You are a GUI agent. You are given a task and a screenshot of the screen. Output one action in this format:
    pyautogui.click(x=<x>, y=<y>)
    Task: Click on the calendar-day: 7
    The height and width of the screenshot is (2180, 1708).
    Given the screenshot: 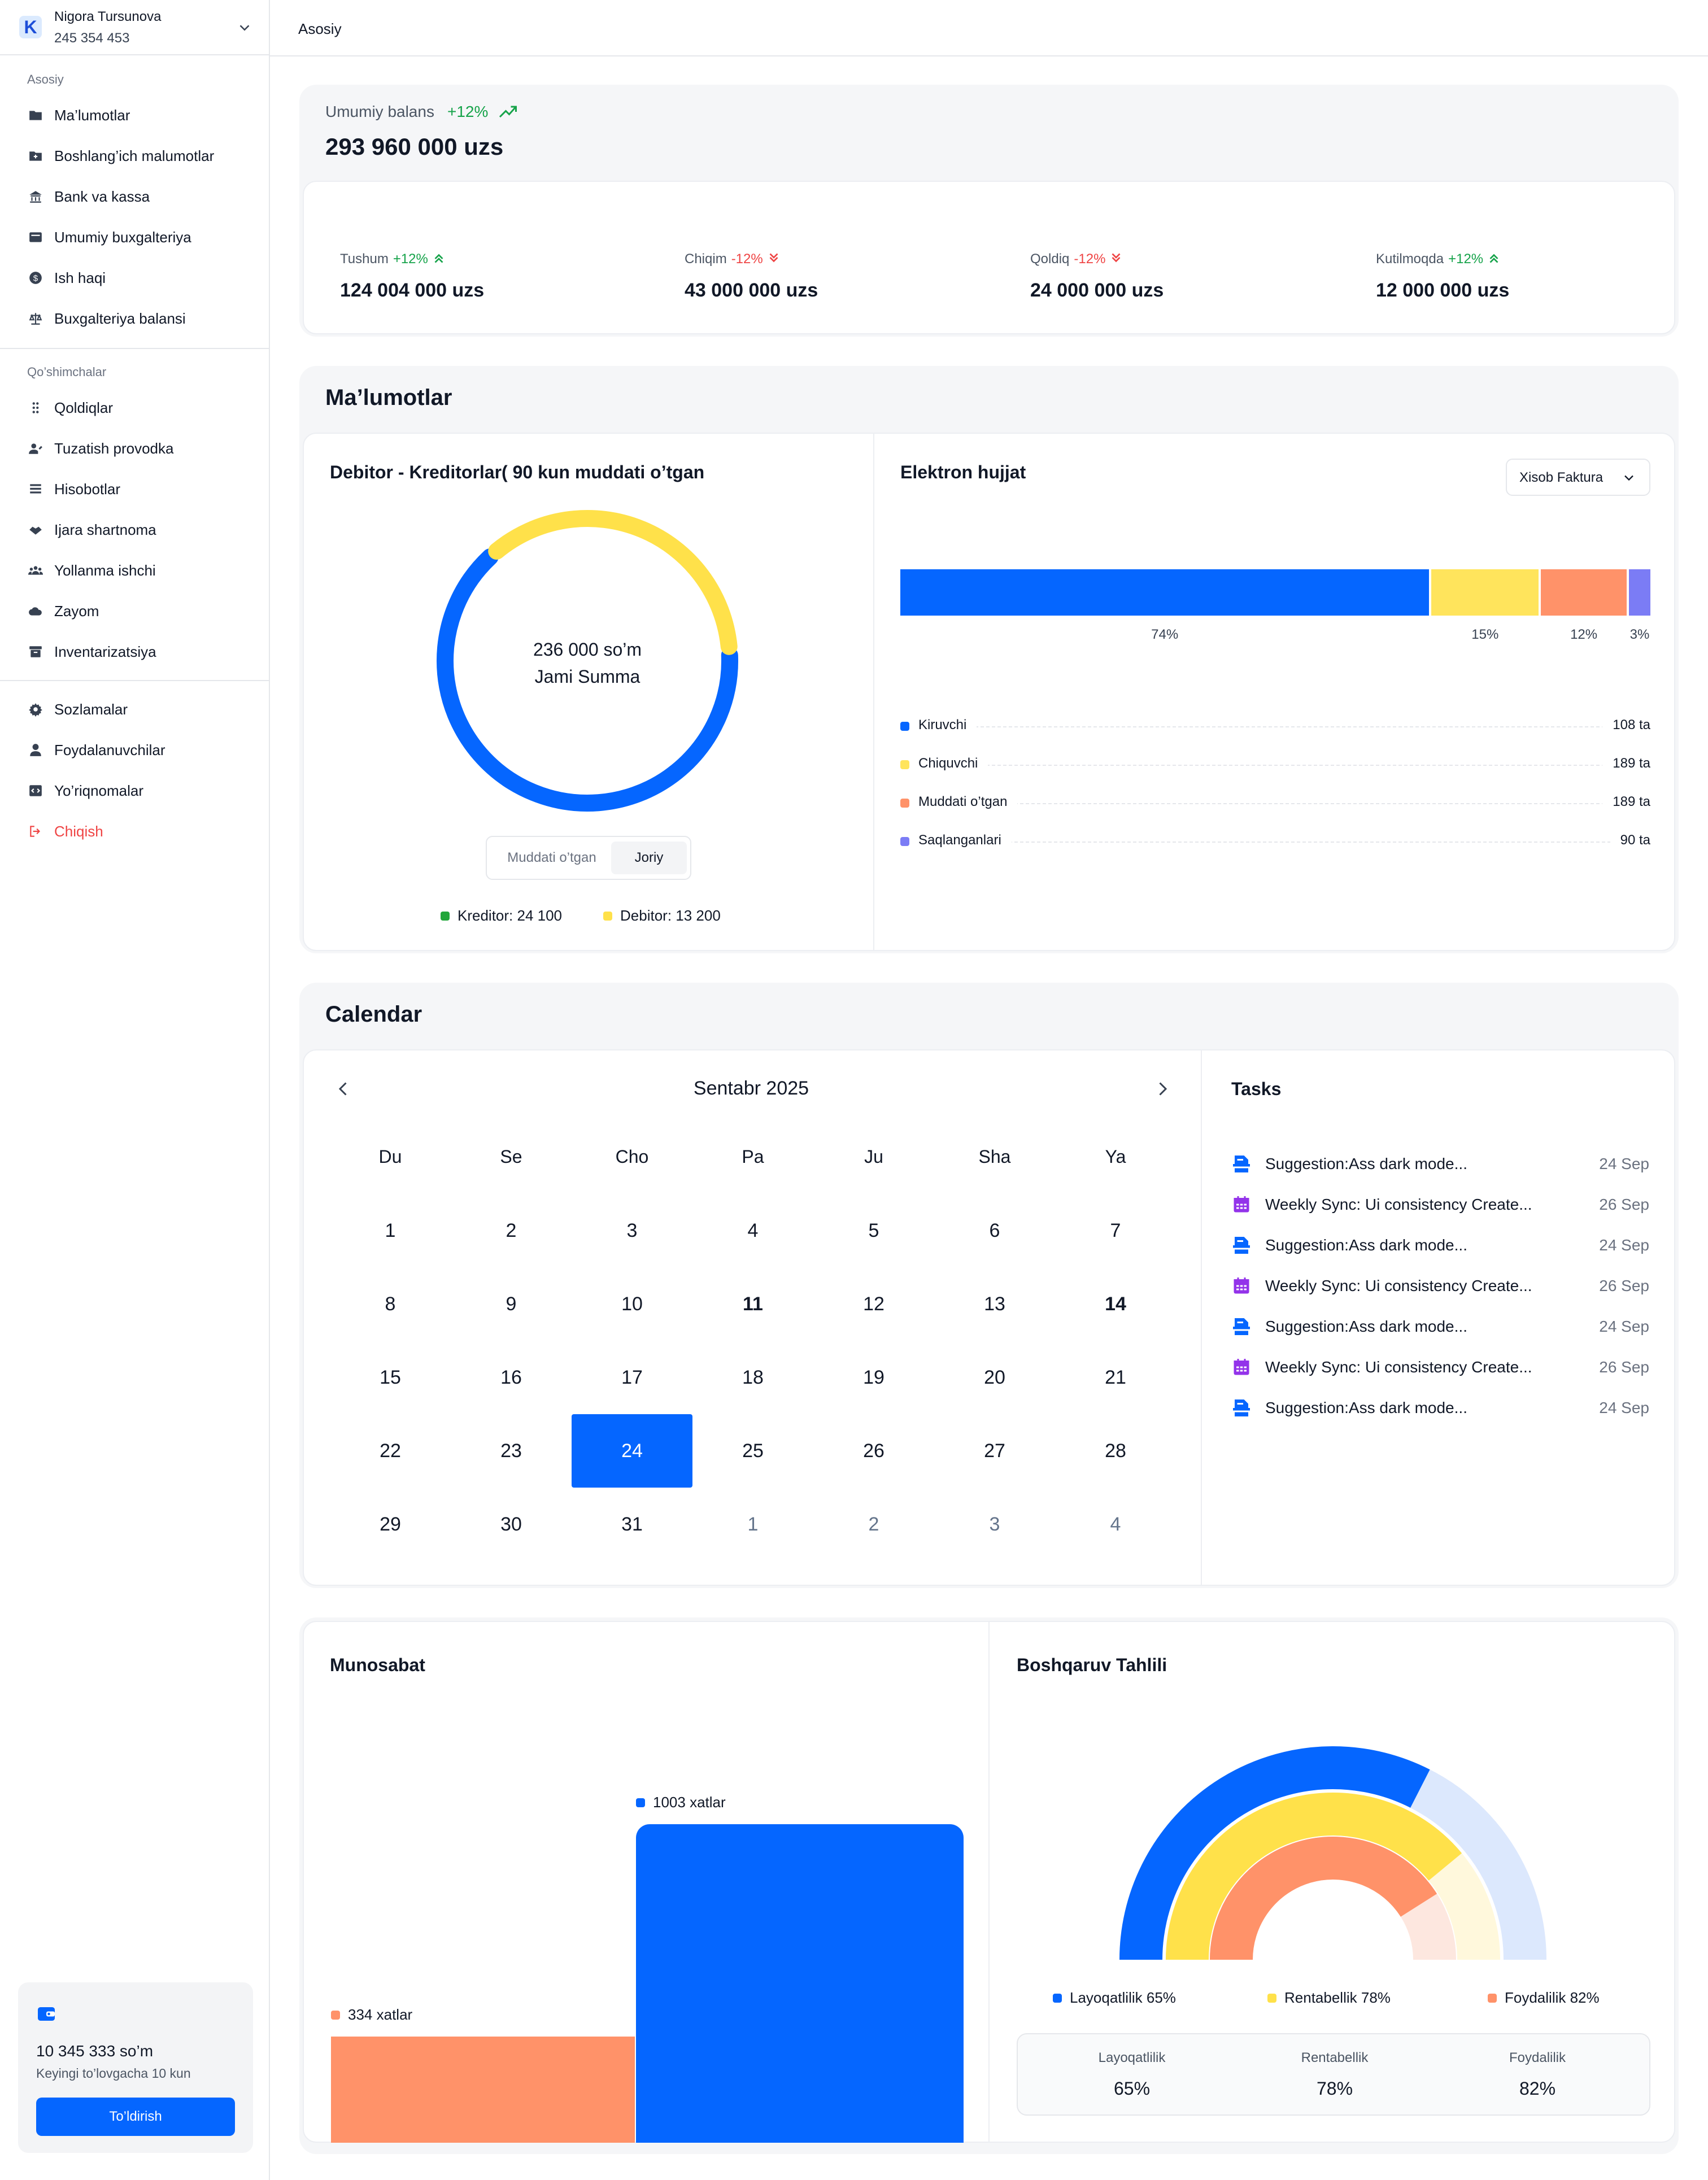 What is the action you would take?
    pyautogui.click(x=1115, y=1230)
    